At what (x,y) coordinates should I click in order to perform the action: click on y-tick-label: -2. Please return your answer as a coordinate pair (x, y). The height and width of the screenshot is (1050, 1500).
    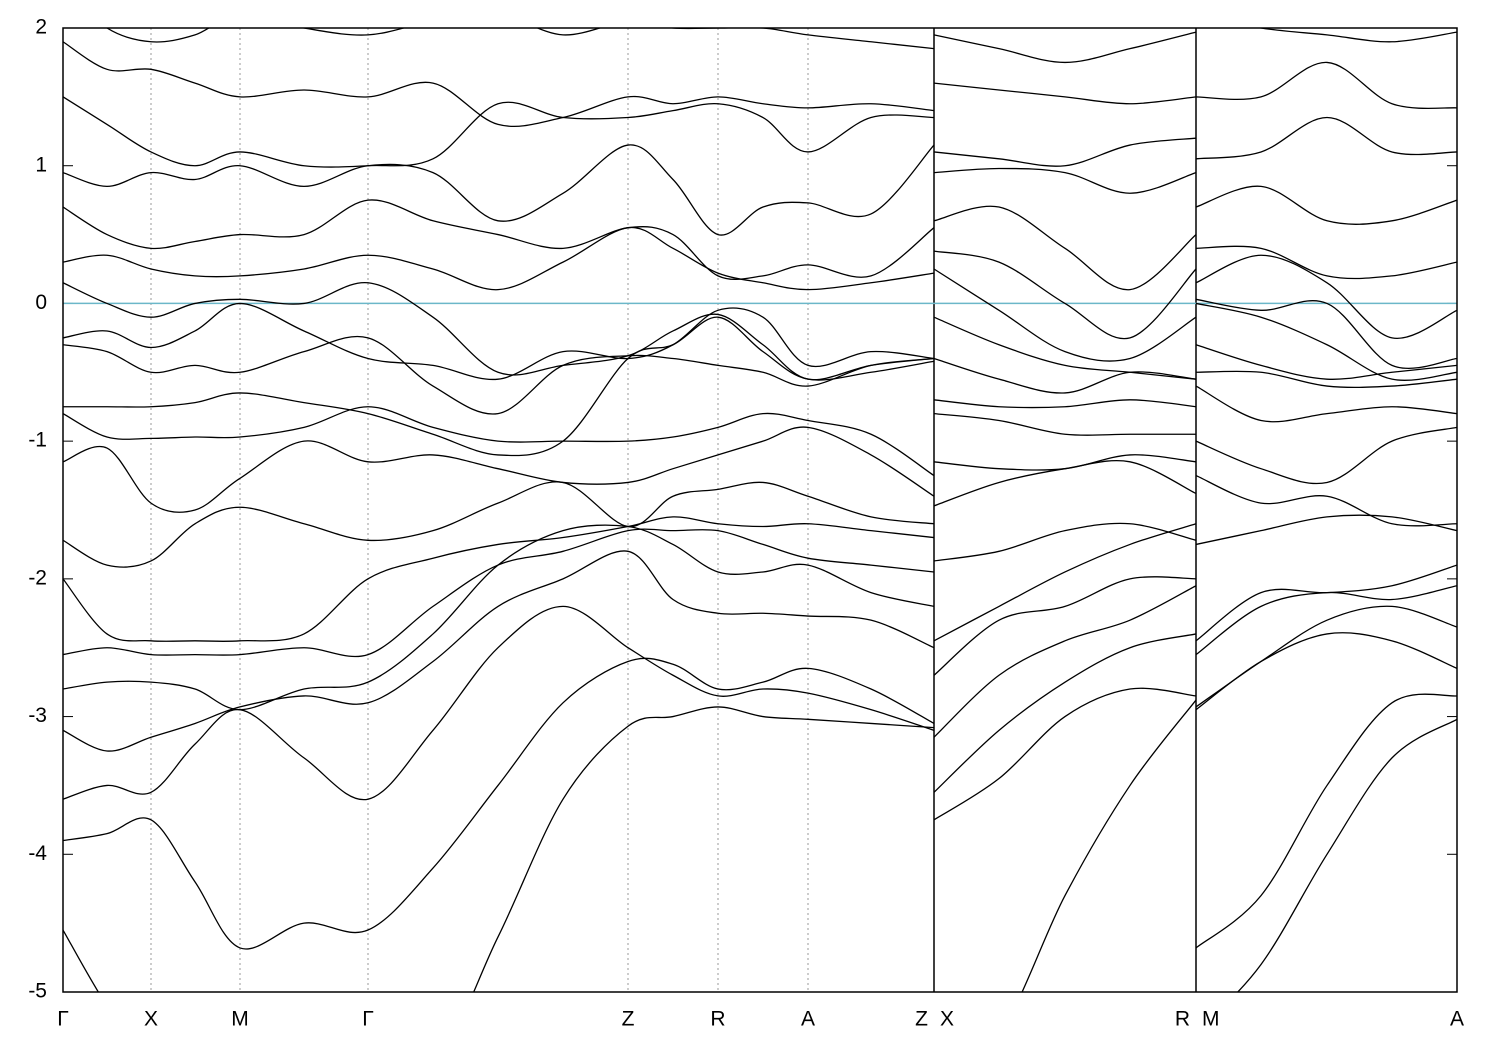
    Looking at the image, I should click on (37, 577).